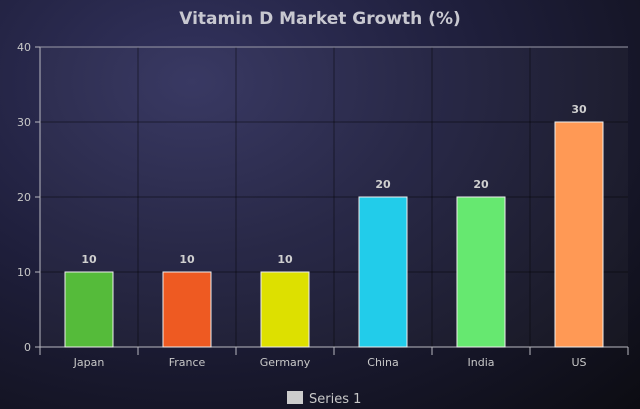  What do you see at coordinates (481, 184) in the screenshot?
I see `data-label-india: 20` at bounding box center [481, 184].